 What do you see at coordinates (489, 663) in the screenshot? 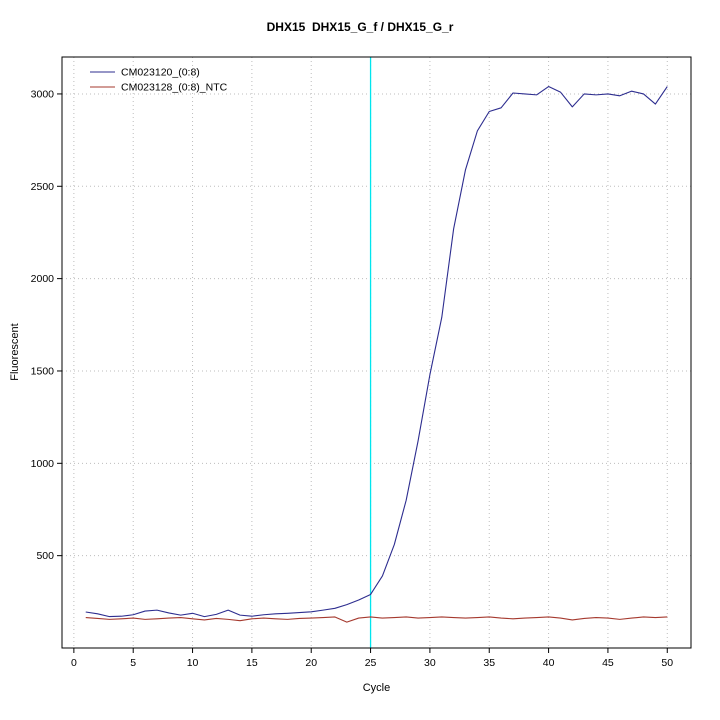
I see `x-tick-label: 35` at bounding box center [489, 663].